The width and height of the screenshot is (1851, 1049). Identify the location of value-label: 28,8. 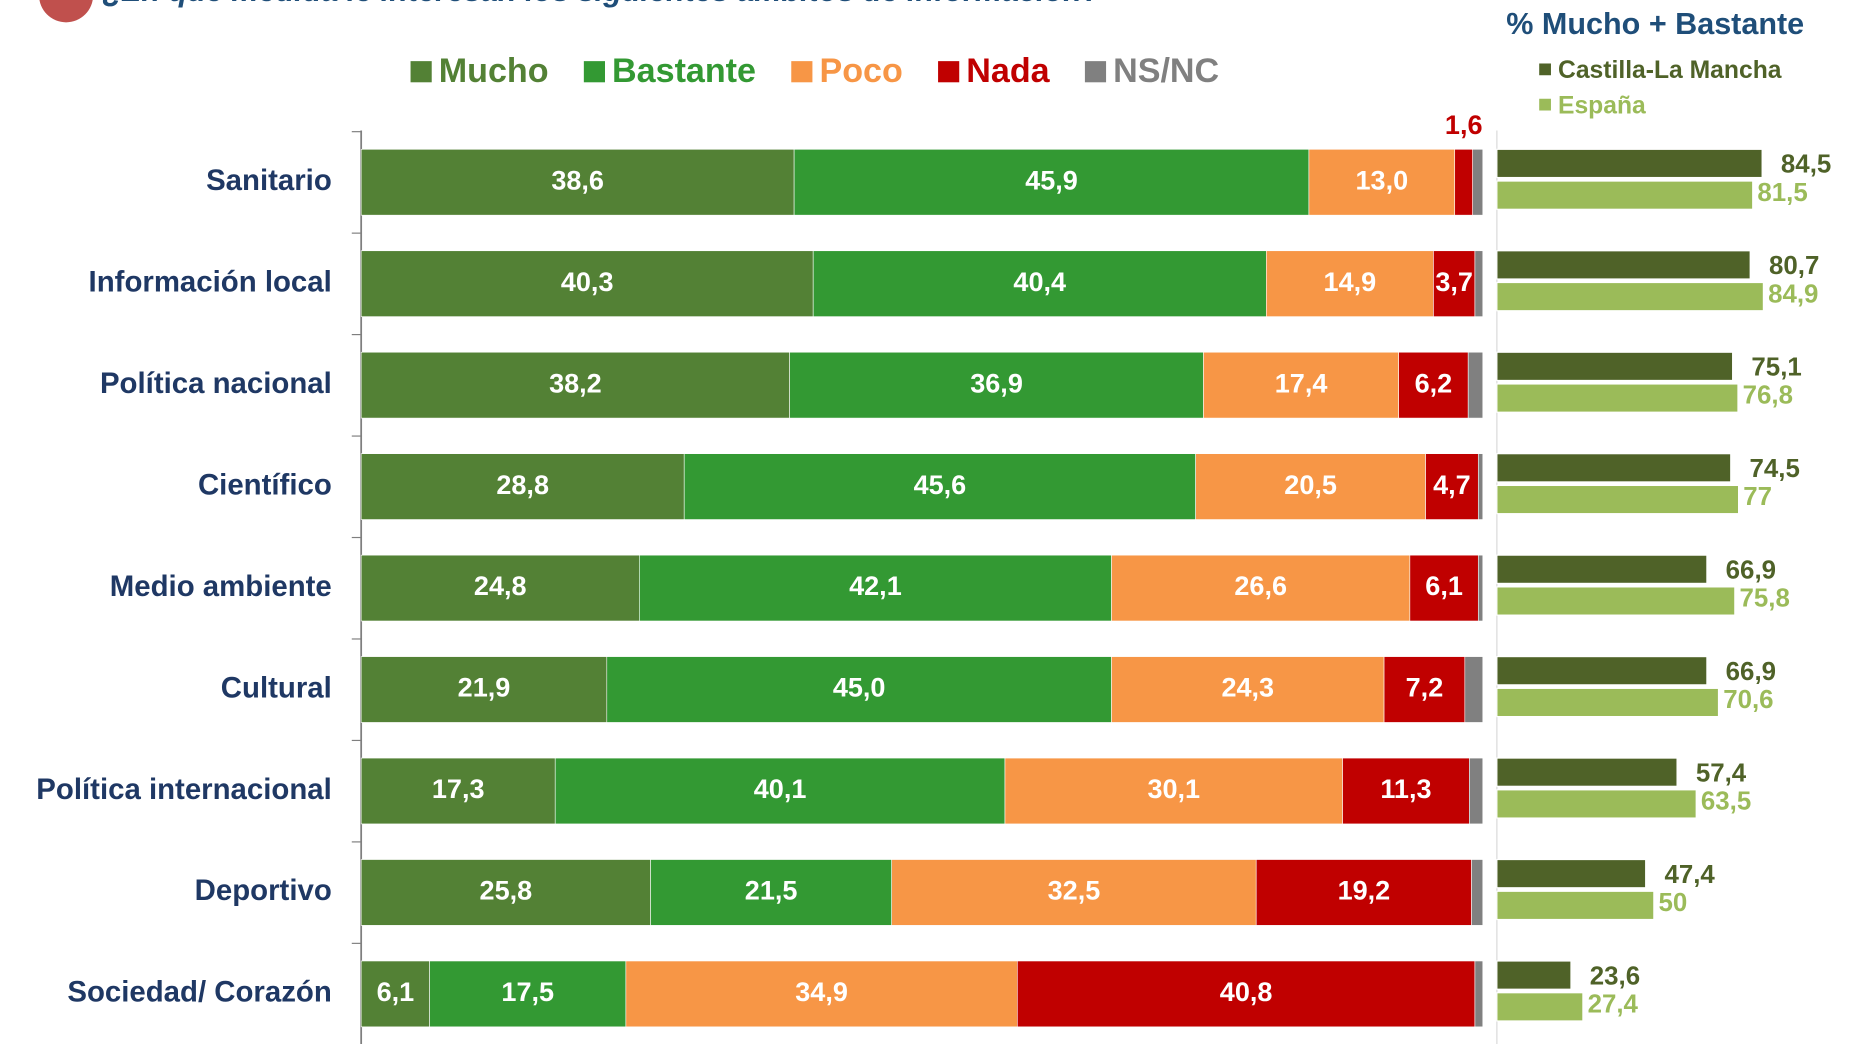
(522, 485).